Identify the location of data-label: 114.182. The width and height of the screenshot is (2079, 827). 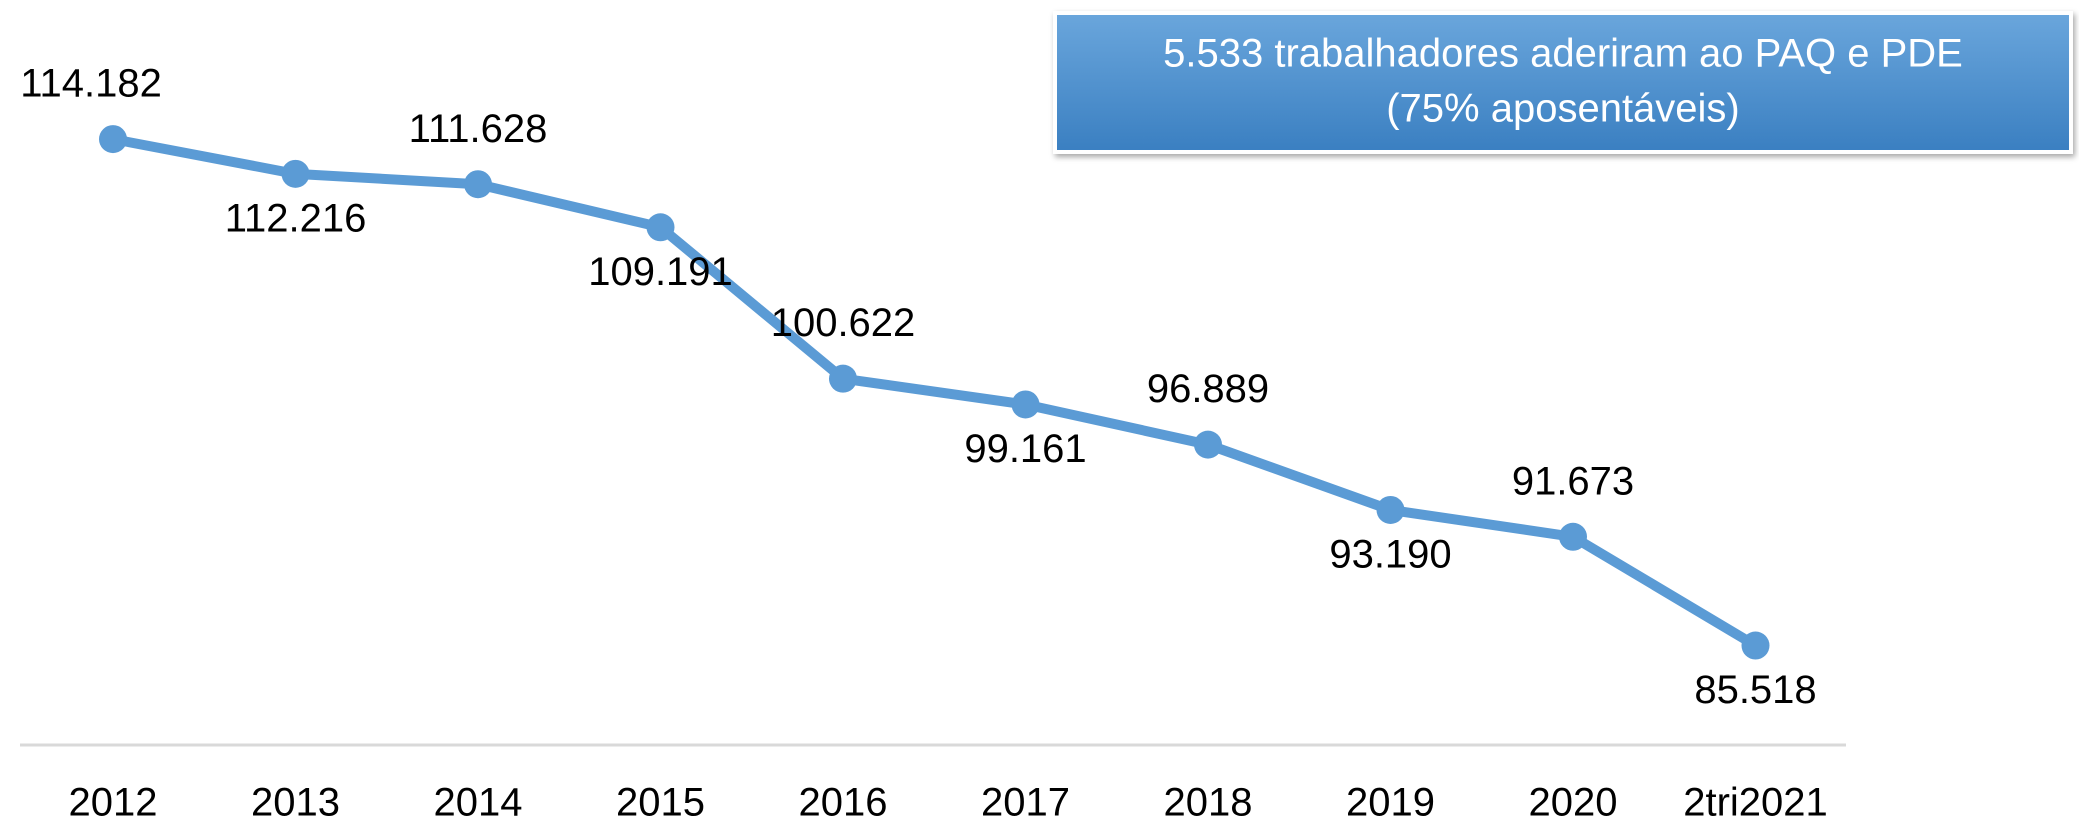
(91, 84).